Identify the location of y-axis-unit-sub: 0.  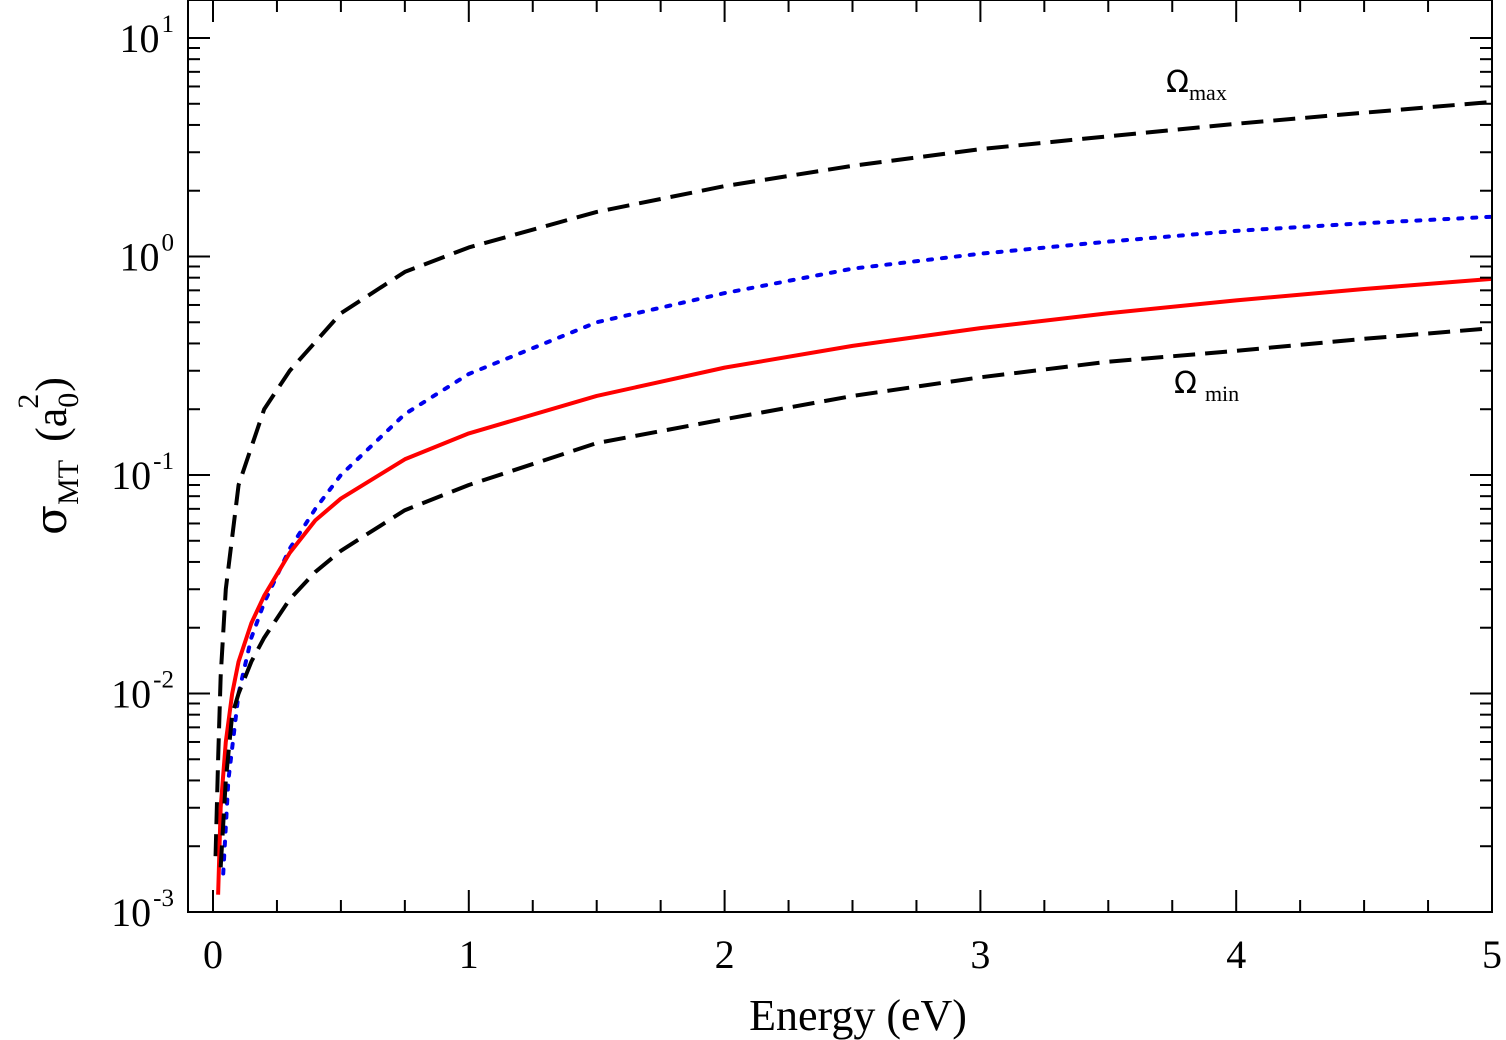
(68, 400).